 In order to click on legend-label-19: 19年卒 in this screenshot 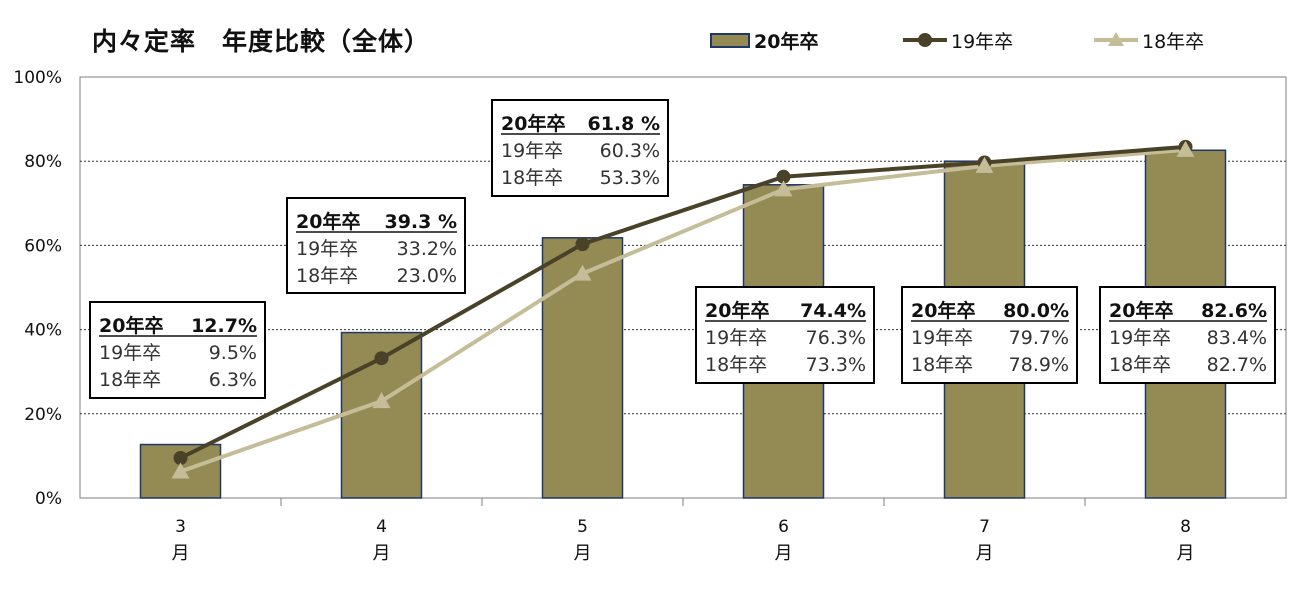, I will do `click(982, 41)`.